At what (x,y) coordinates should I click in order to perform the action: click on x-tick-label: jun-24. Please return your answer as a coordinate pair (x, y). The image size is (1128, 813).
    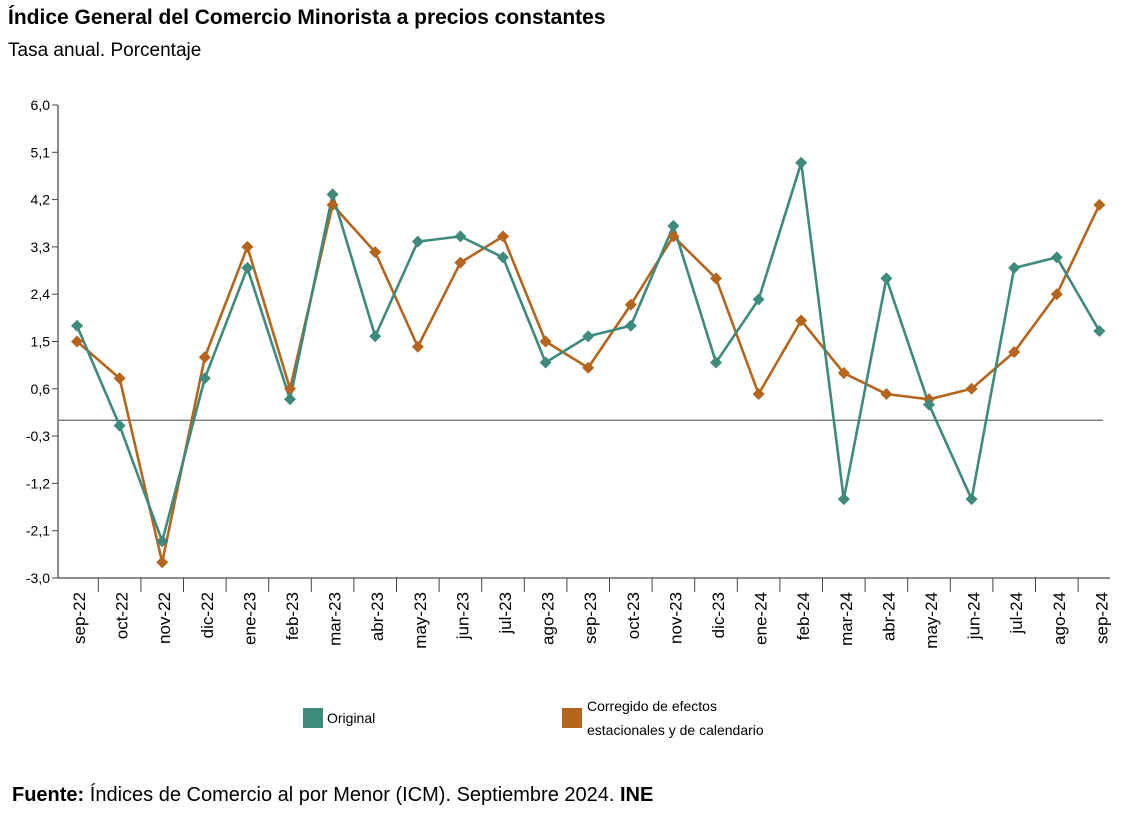
    Looking at the image, I should click on (974, 616).